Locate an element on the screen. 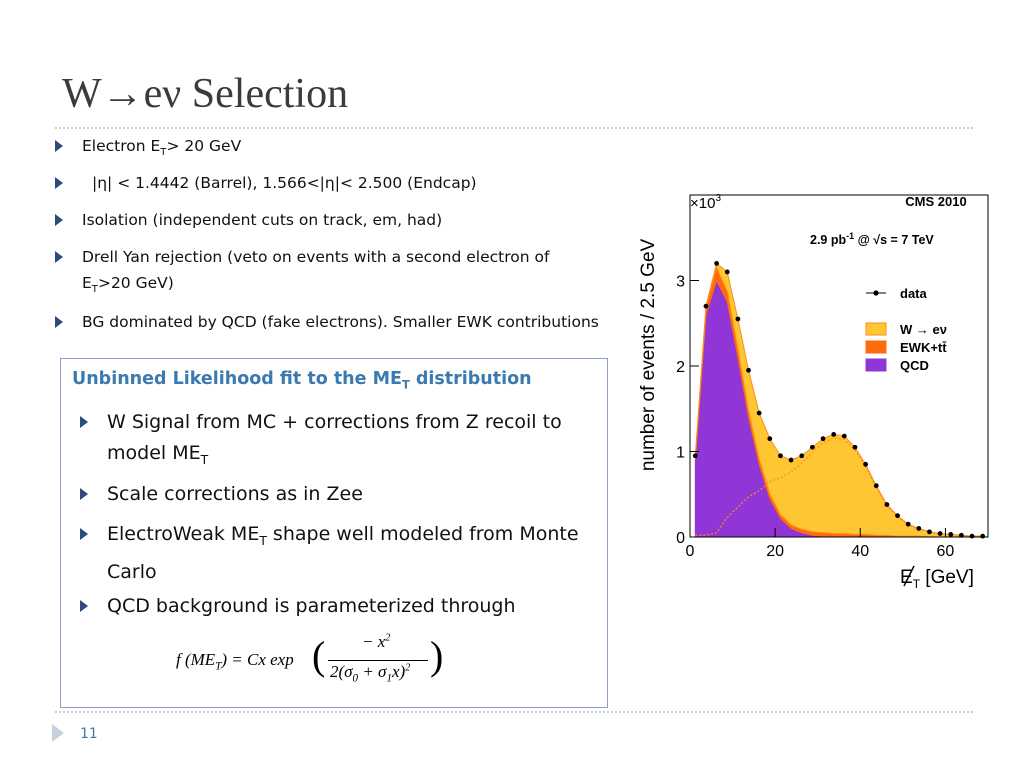 This screenshot has width=1024, height=768. legend-data-marker is located at coordinates (876, 293).